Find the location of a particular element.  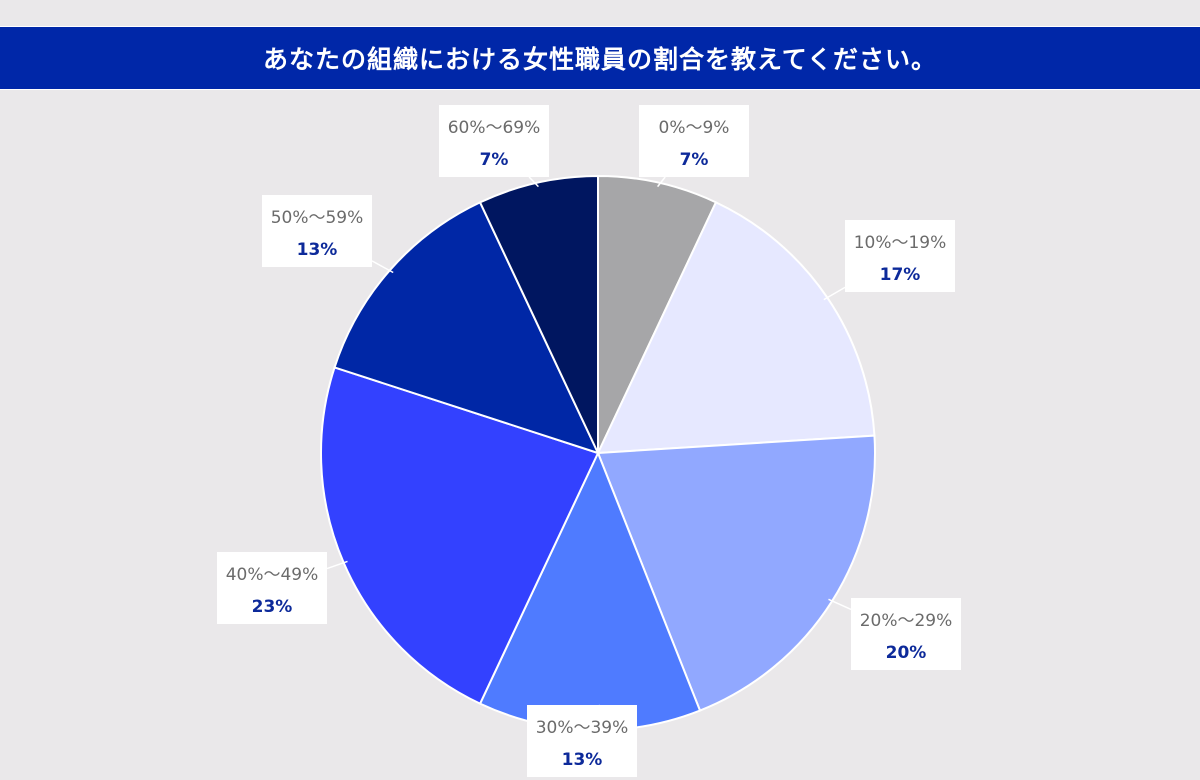

slice-value-label: 17% is located at coordinates (900, 275).